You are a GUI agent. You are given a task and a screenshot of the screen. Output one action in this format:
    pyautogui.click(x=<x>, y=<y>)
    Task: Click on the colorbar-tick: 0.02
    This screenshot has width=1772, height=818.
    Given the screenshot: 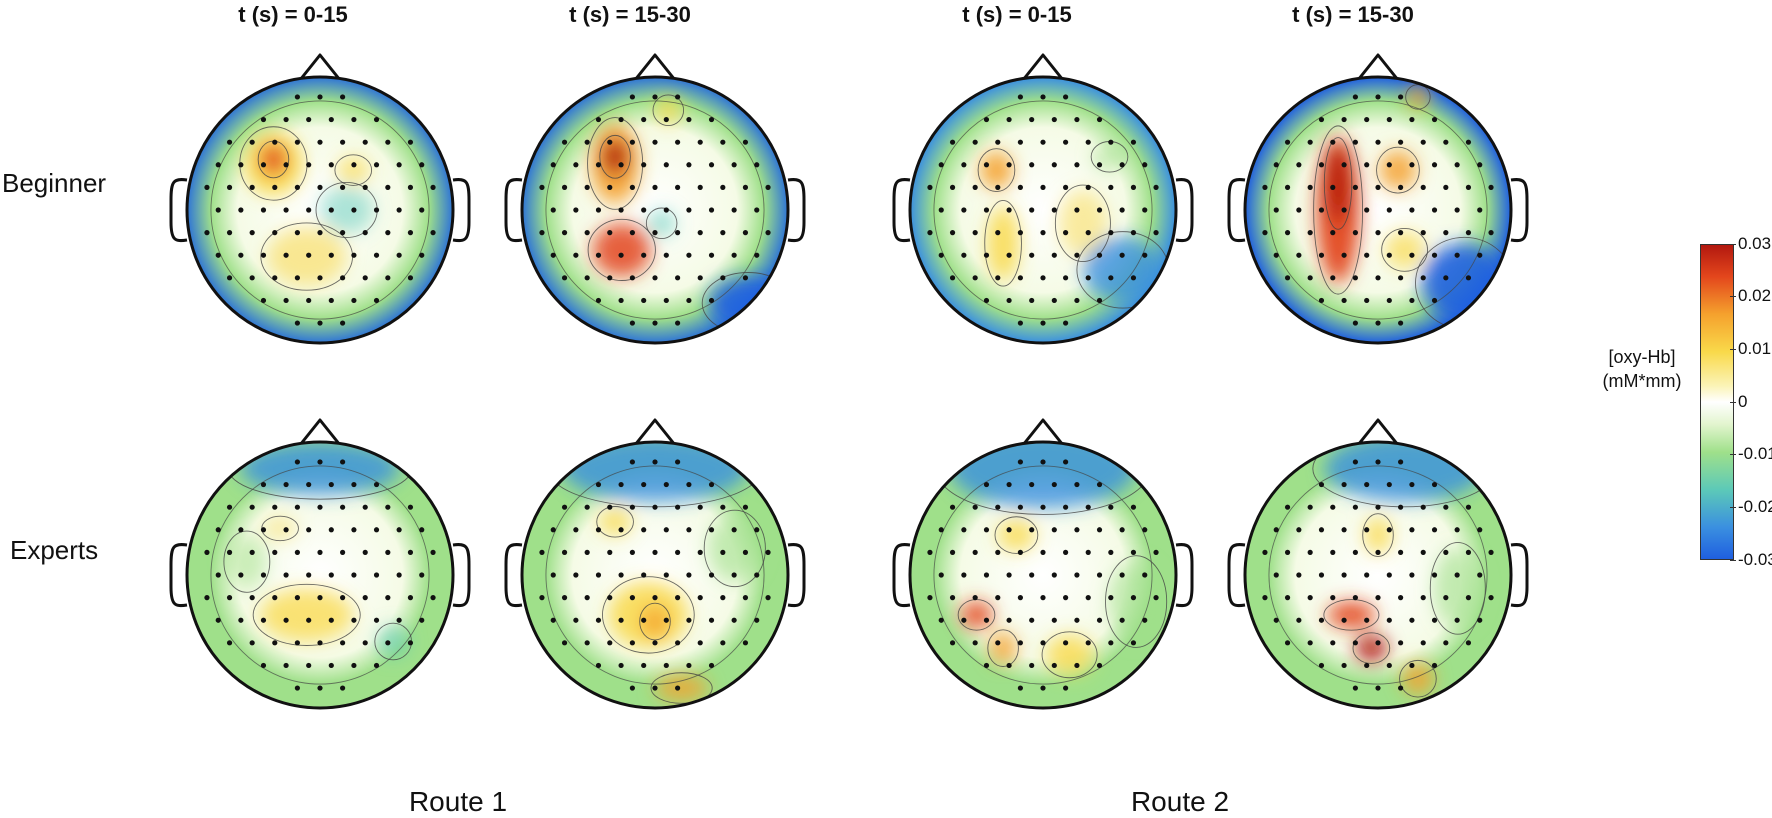 What is the action you would take?
    pyautogui.click(x=1750, y=295)
    